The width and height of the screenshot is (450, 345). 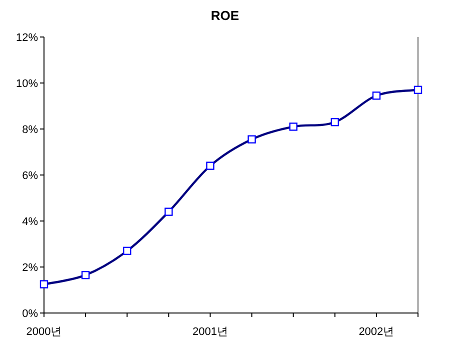 I want to click on y-tick-label: 6%, so click(x=30, y=176).